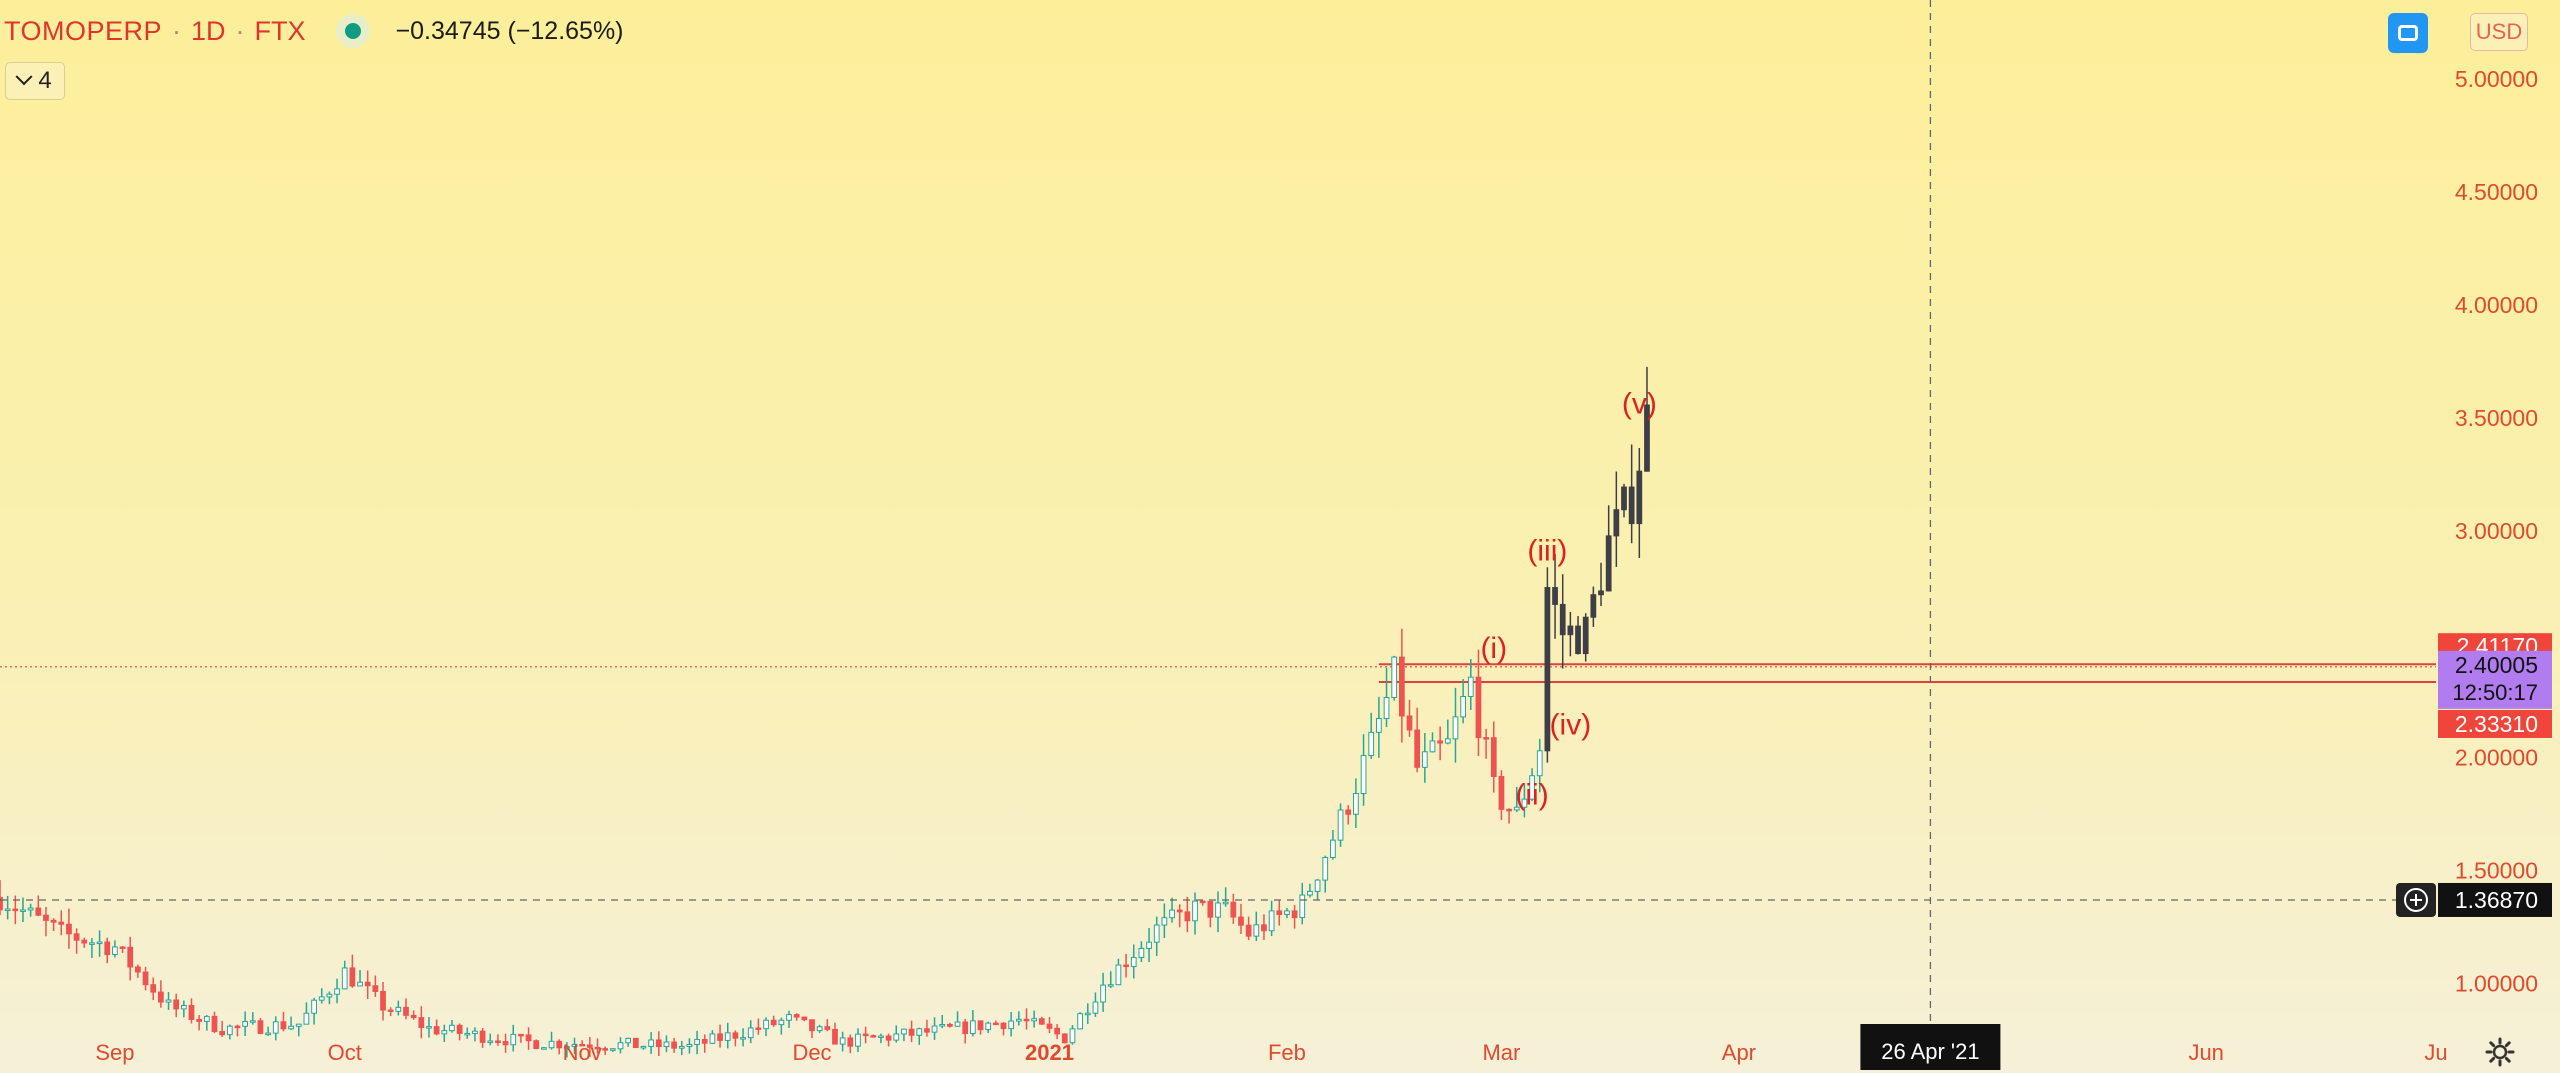 The width and height of the screenshot is (2560, 1073). I want to click on exchange-label: FTX, so click(280, 30).